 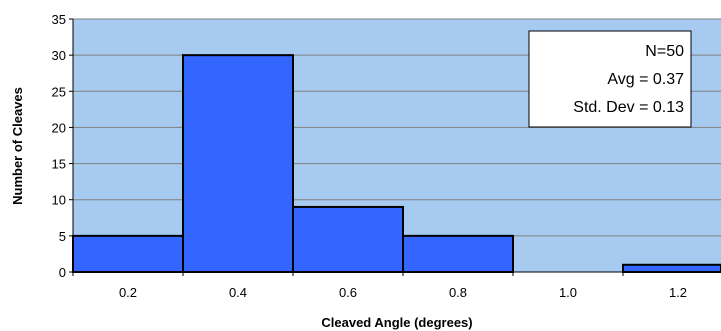 I want to click on stats-annotation: N=50 Avg = 0.37 Std. Dev = 0.13, so click(x=610, y=79).